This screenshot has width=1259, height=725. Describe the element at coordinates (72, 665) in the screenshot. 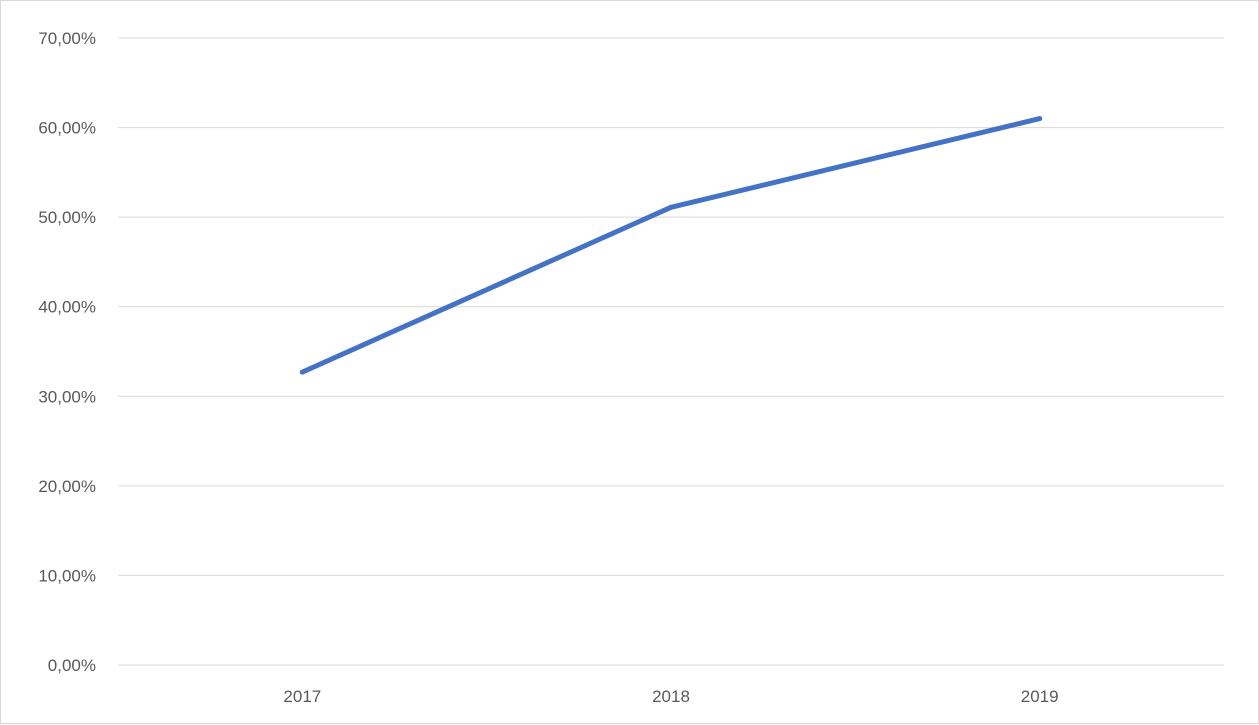

I see `y-tick-label: 0,00%` at that location.